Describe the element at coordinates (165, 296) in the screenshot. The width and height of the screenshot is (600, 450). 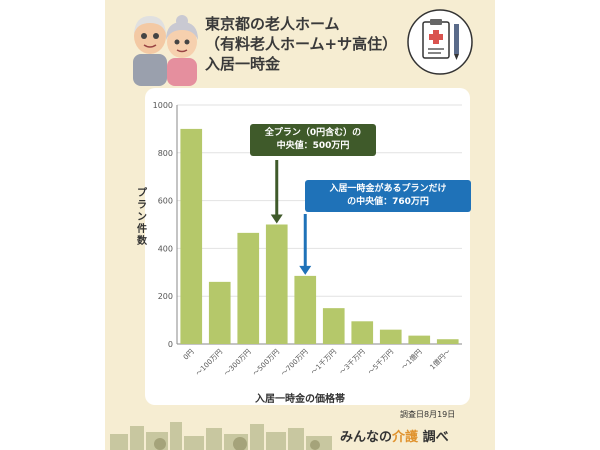
I see `y-tick-label: 200` at that location.